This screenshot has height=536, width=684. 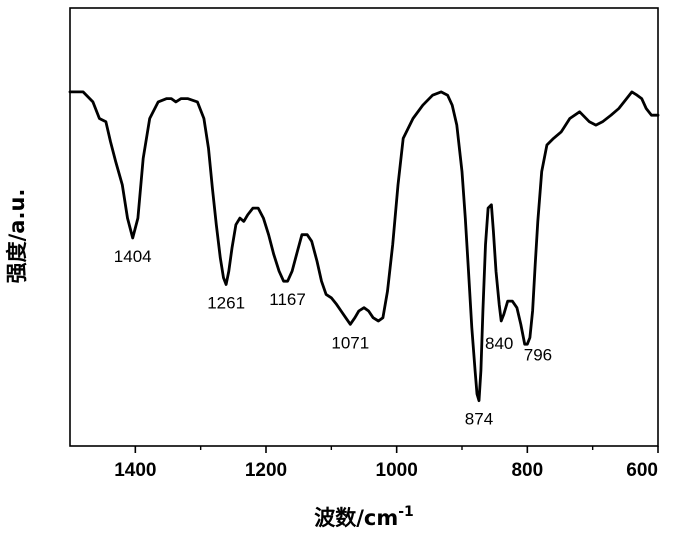 What do you see at coordinates (397, 470) in the screenshot?
I see `x-tick-label: 1000` at bounding box center [397, 470].